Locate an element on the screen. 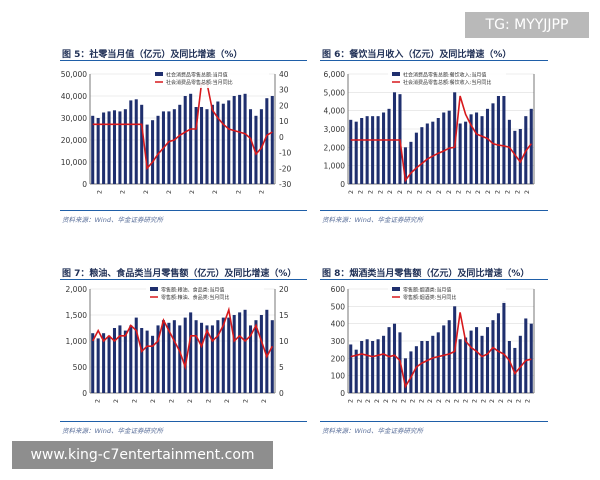 Image resolution: width=600 pixels, height=480 pixels. panel-1-rule is located at coordinates (183, 60).